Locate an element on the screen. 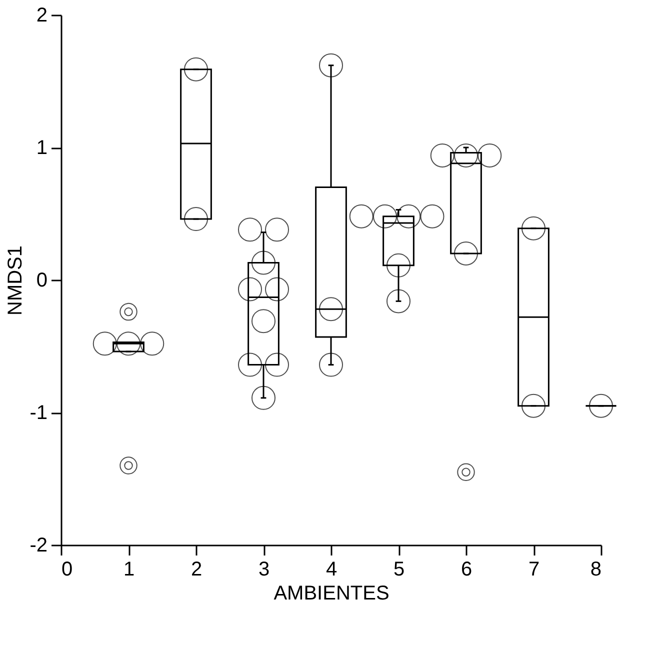 This screenshot has width=656, height=651. x-tick-label: 4 is located at coordinates (332, 569).